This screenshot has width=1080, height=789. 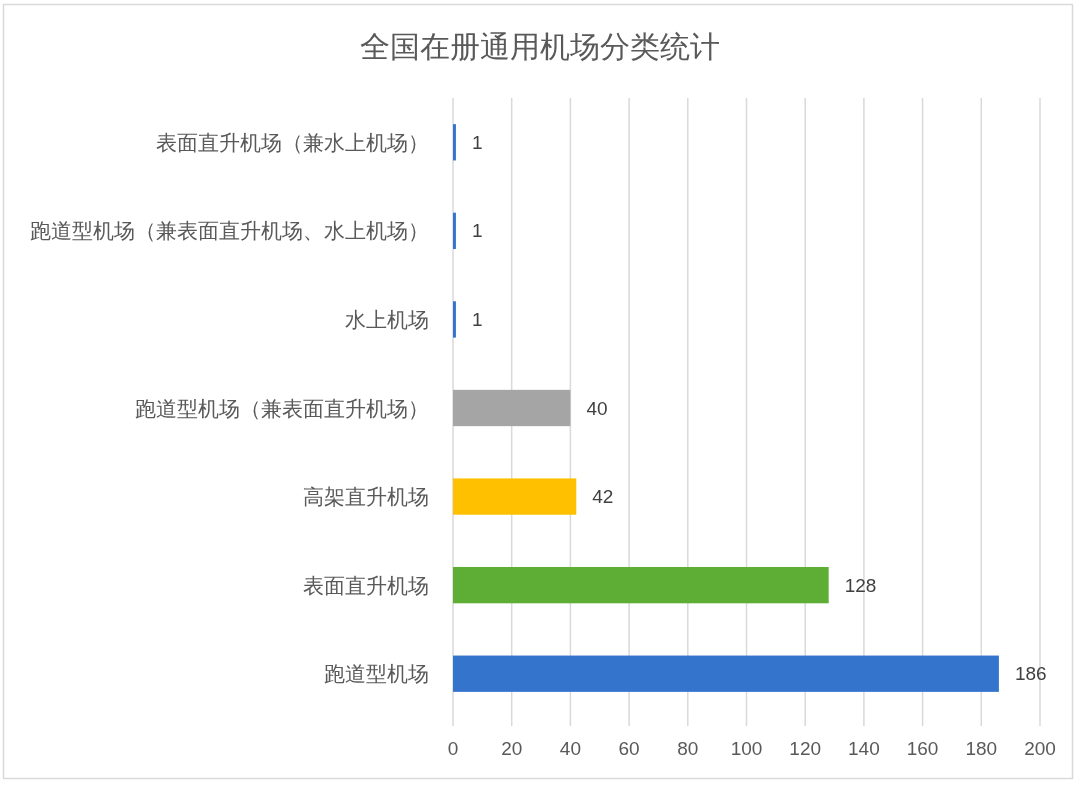 I want to click on x-tick-label: 120, so click(x=805, y=748).